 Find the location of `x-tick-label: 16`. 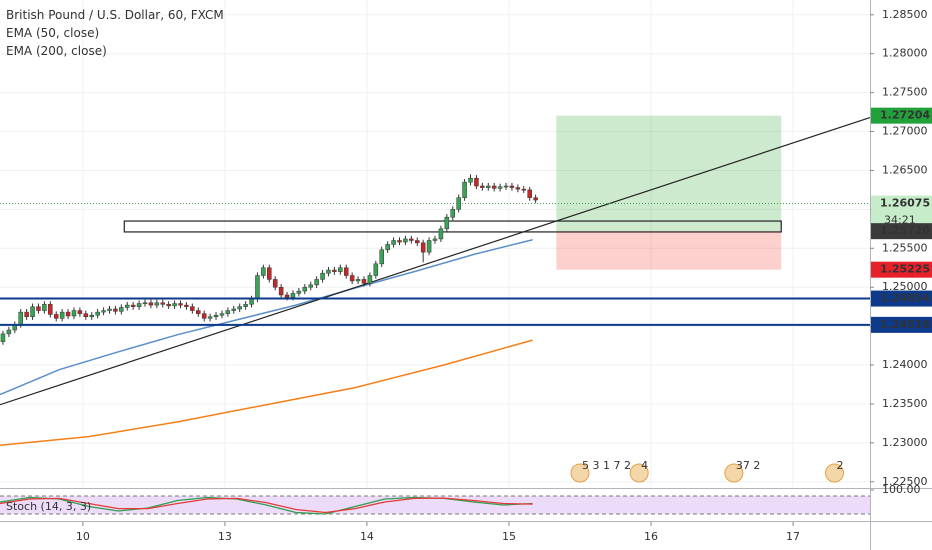

x-tick-label: 16 is located at coordinates (651, 536).